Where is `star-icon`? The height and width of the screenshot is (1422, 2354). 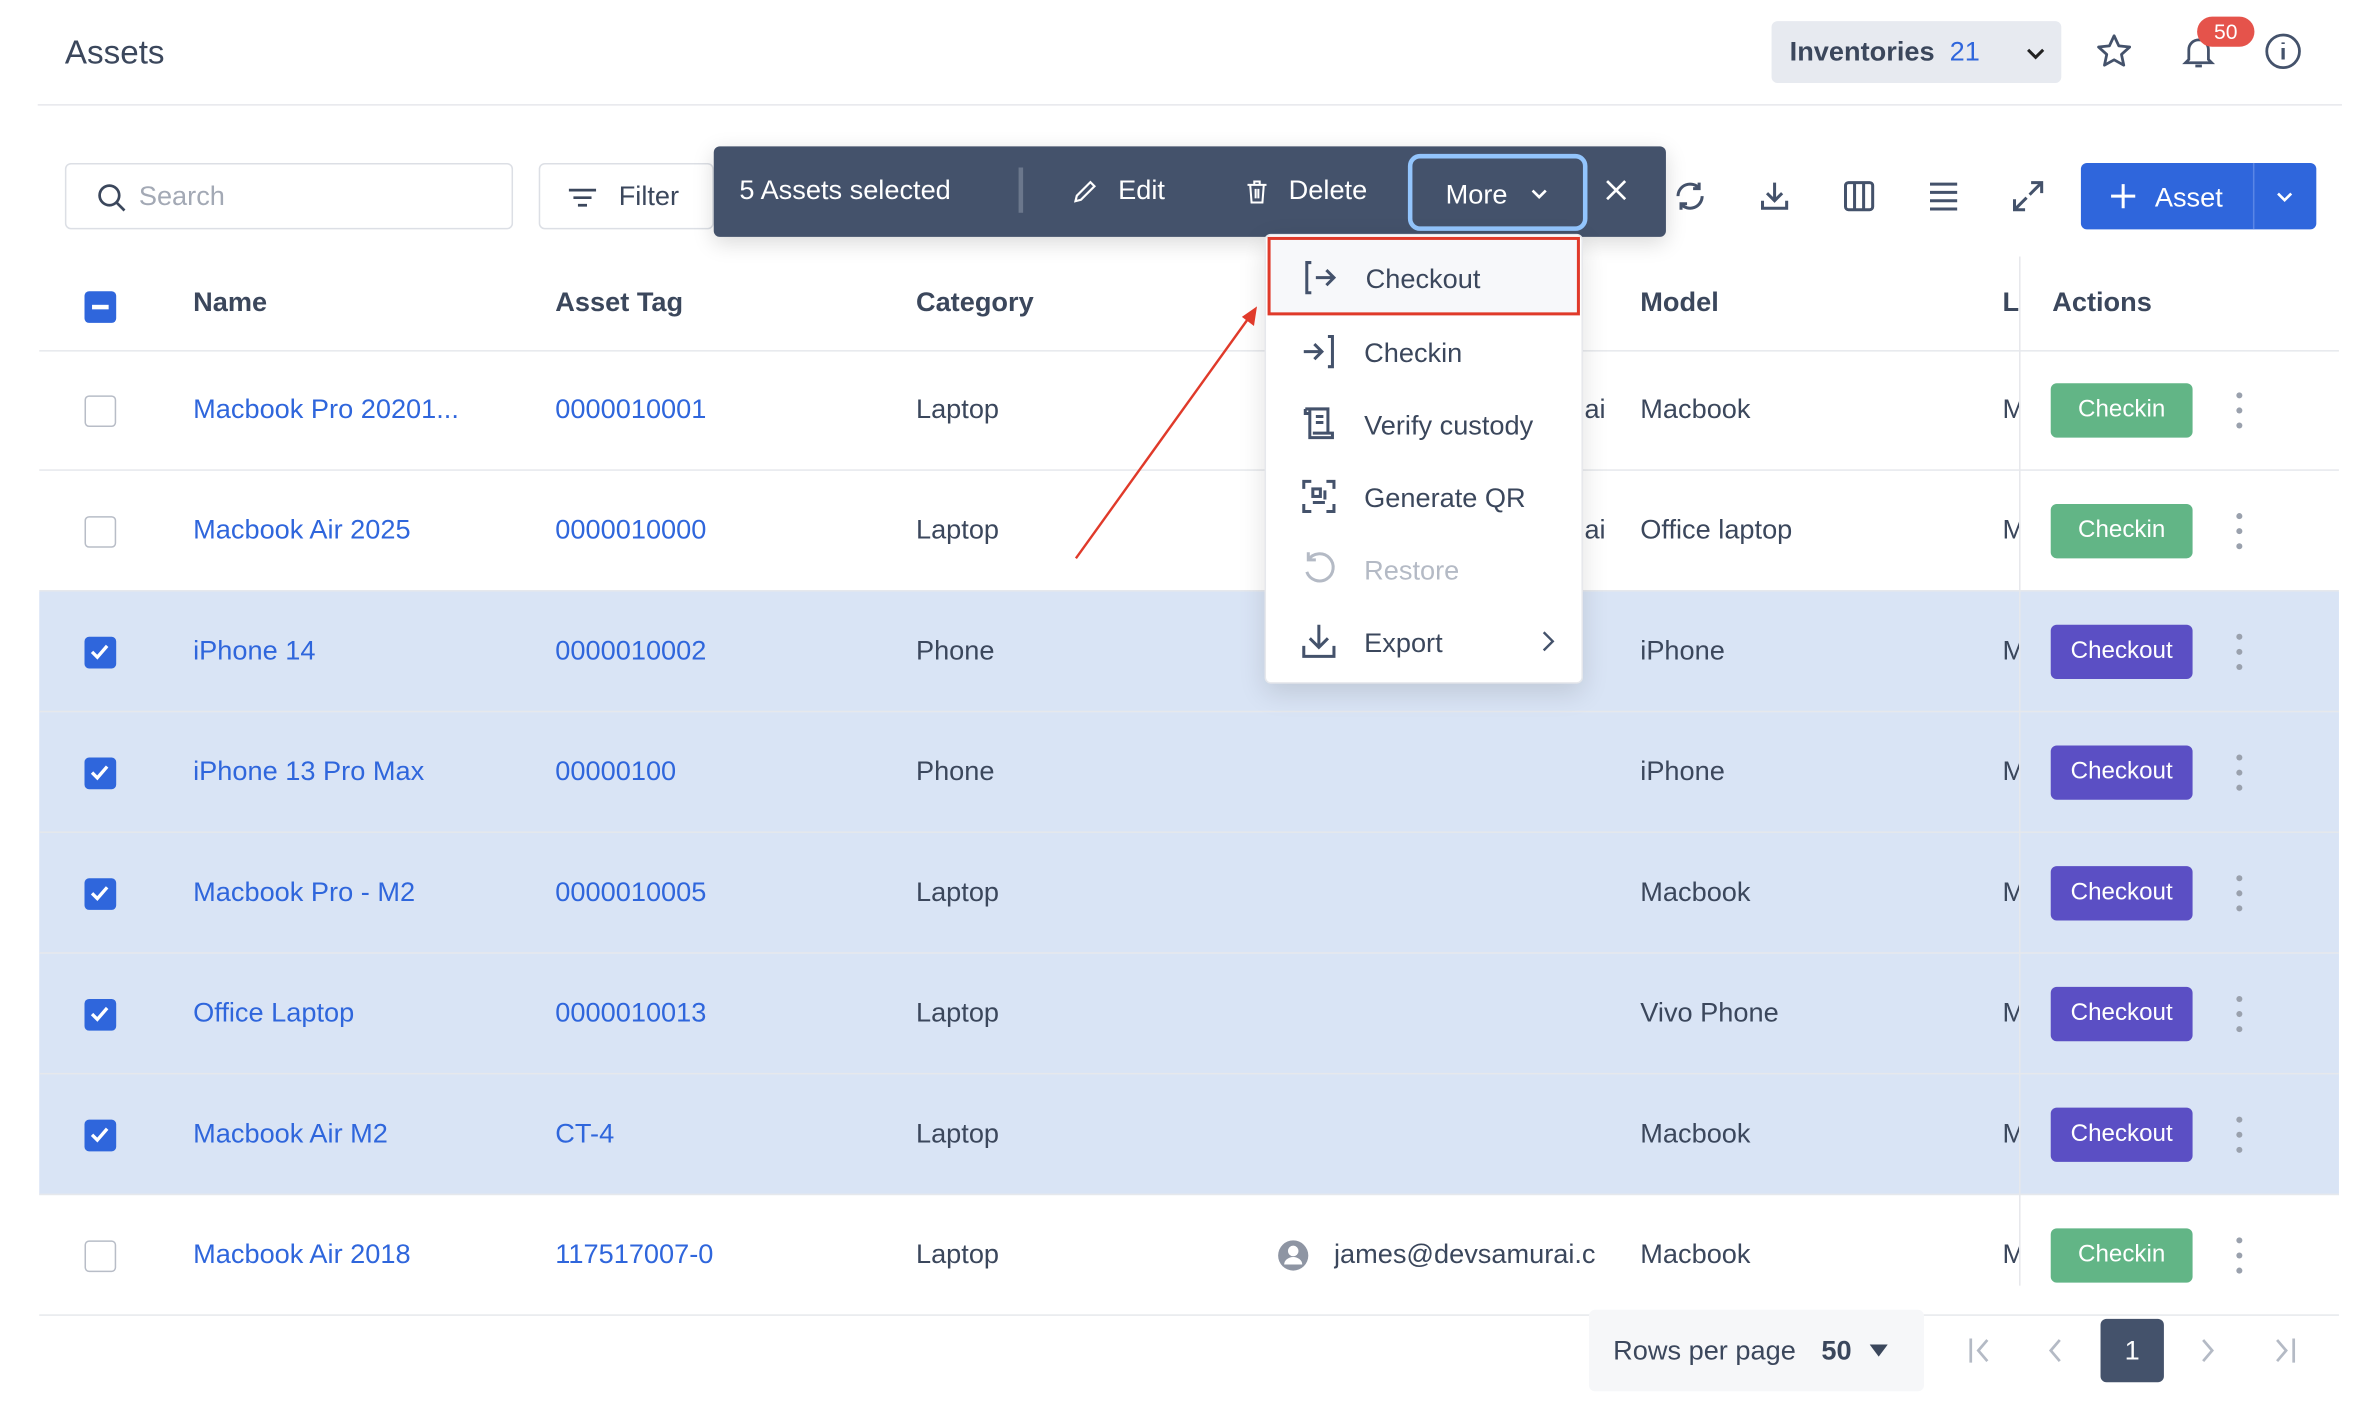 star-icon is located at coordinates (2114, 51).